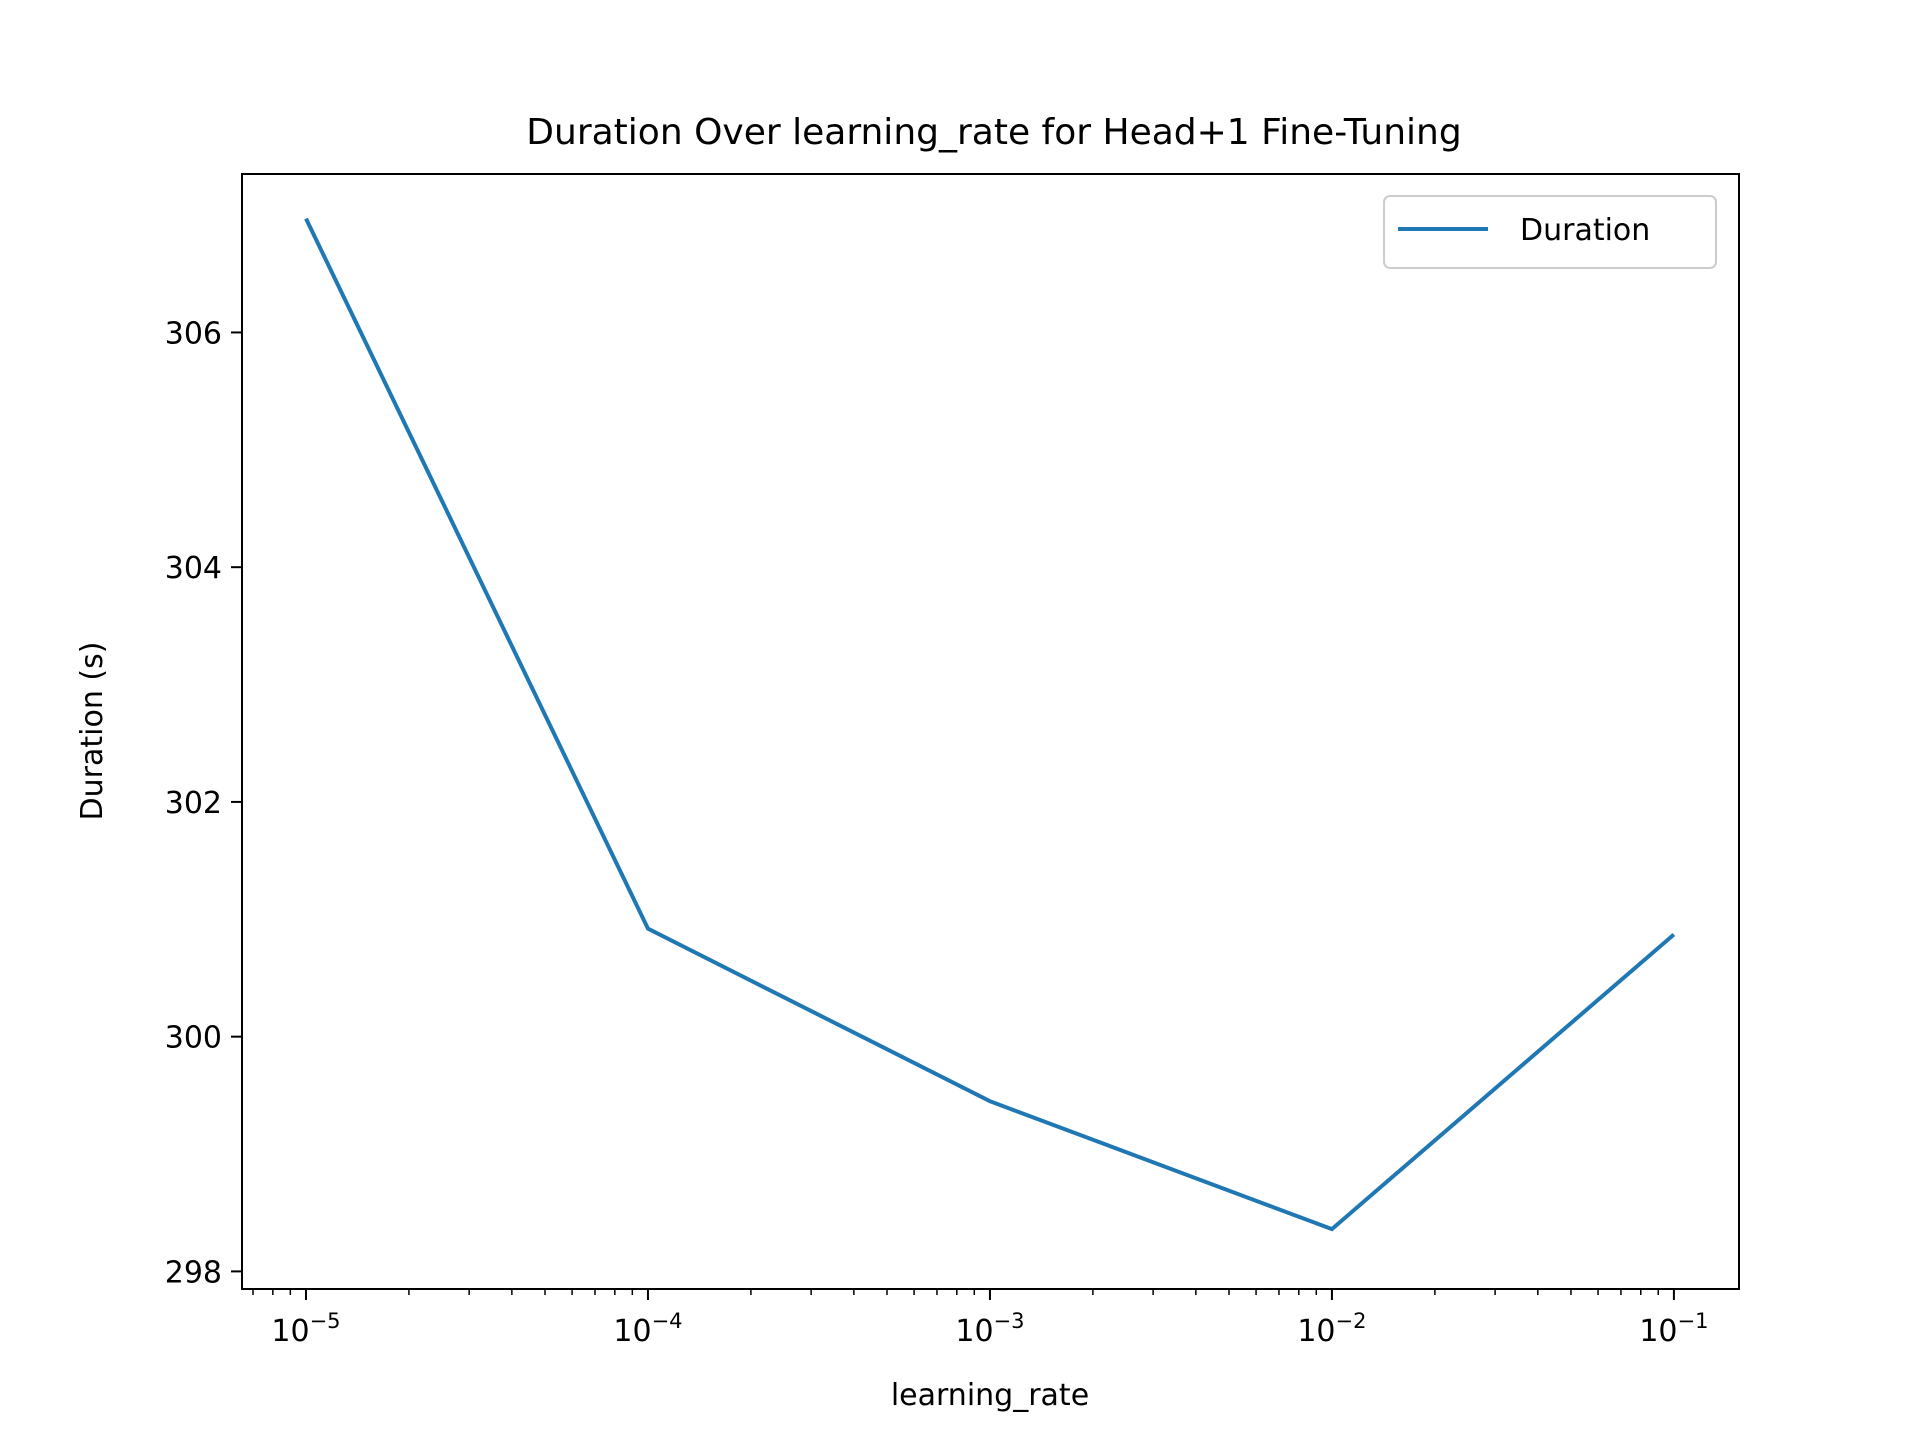 The width and height of the screenshot is (1920, 1440). Describe the element at coordinates (647, 1329) in the screenshot. I see `x-tick-label: 10⁻⁴` at that location.